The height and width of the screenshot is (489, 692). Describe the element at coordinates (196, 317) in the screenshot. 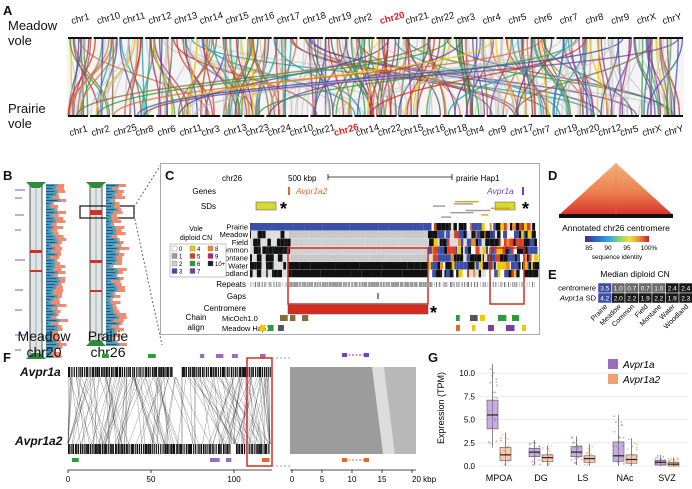

I see `chain-label-line1: Chain` at that location.